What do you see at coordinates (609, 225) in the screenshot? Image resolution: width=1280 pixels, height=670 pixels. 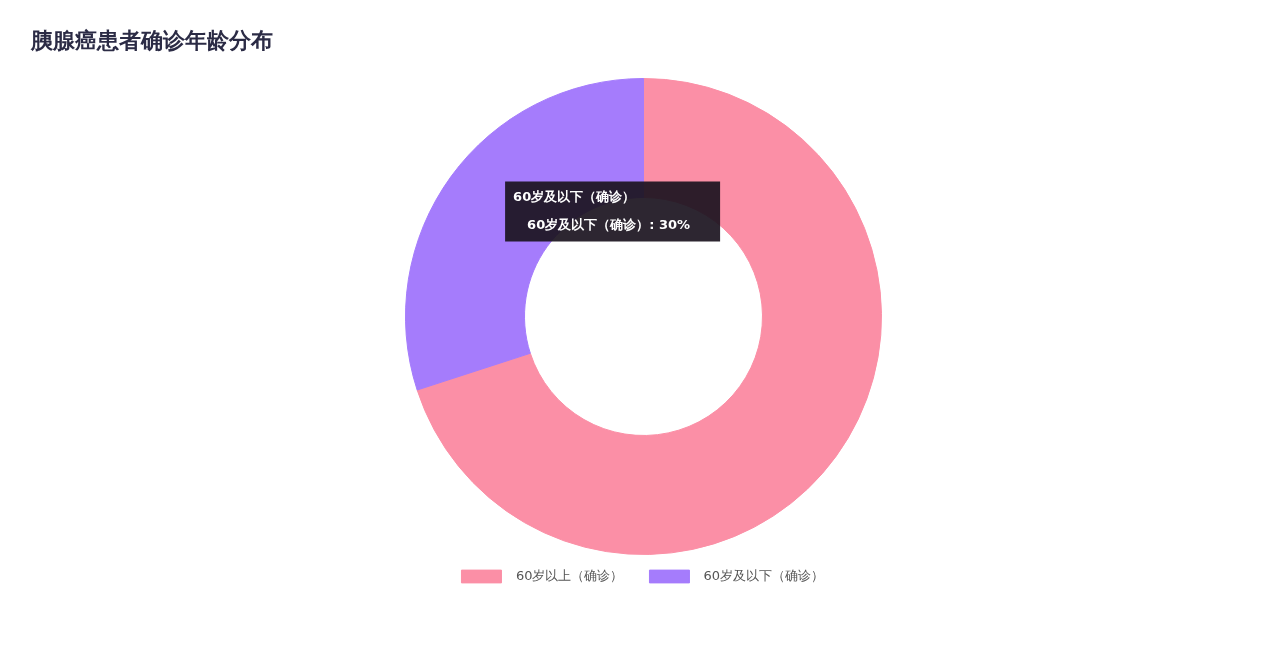 I see `data-label: 60岁及以下（确诊）: 30%` at bounding box center [609, 225].